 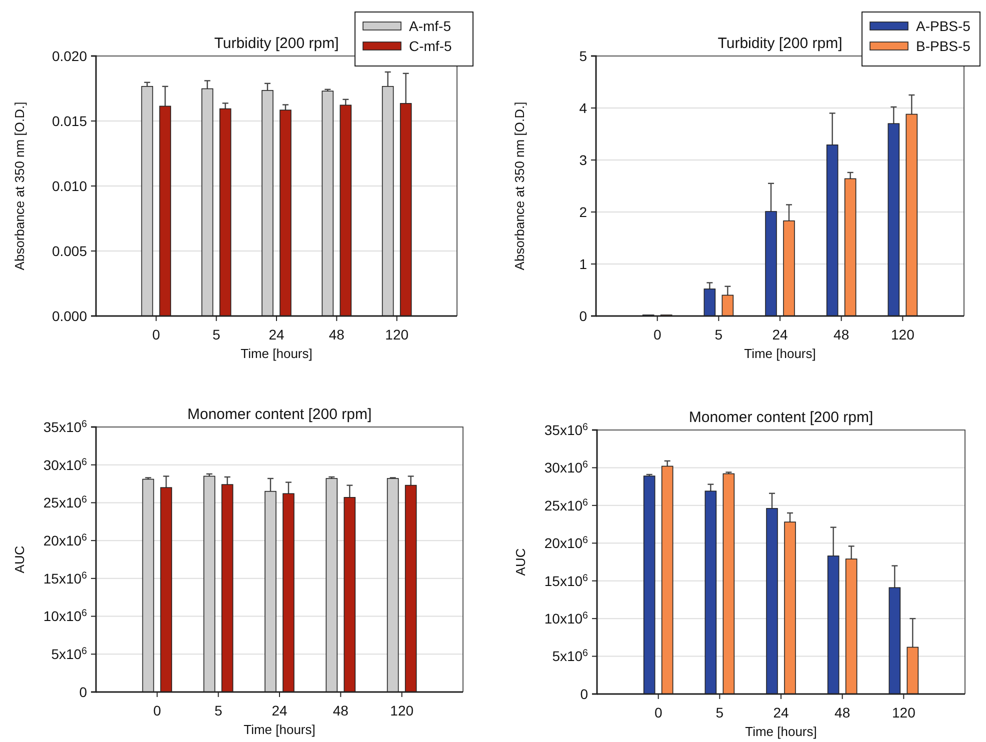 What do you see at coordinates (430, 26) in the screenshot?
I see `legend-label: A-mf-5` at bounding box center [430, 26].